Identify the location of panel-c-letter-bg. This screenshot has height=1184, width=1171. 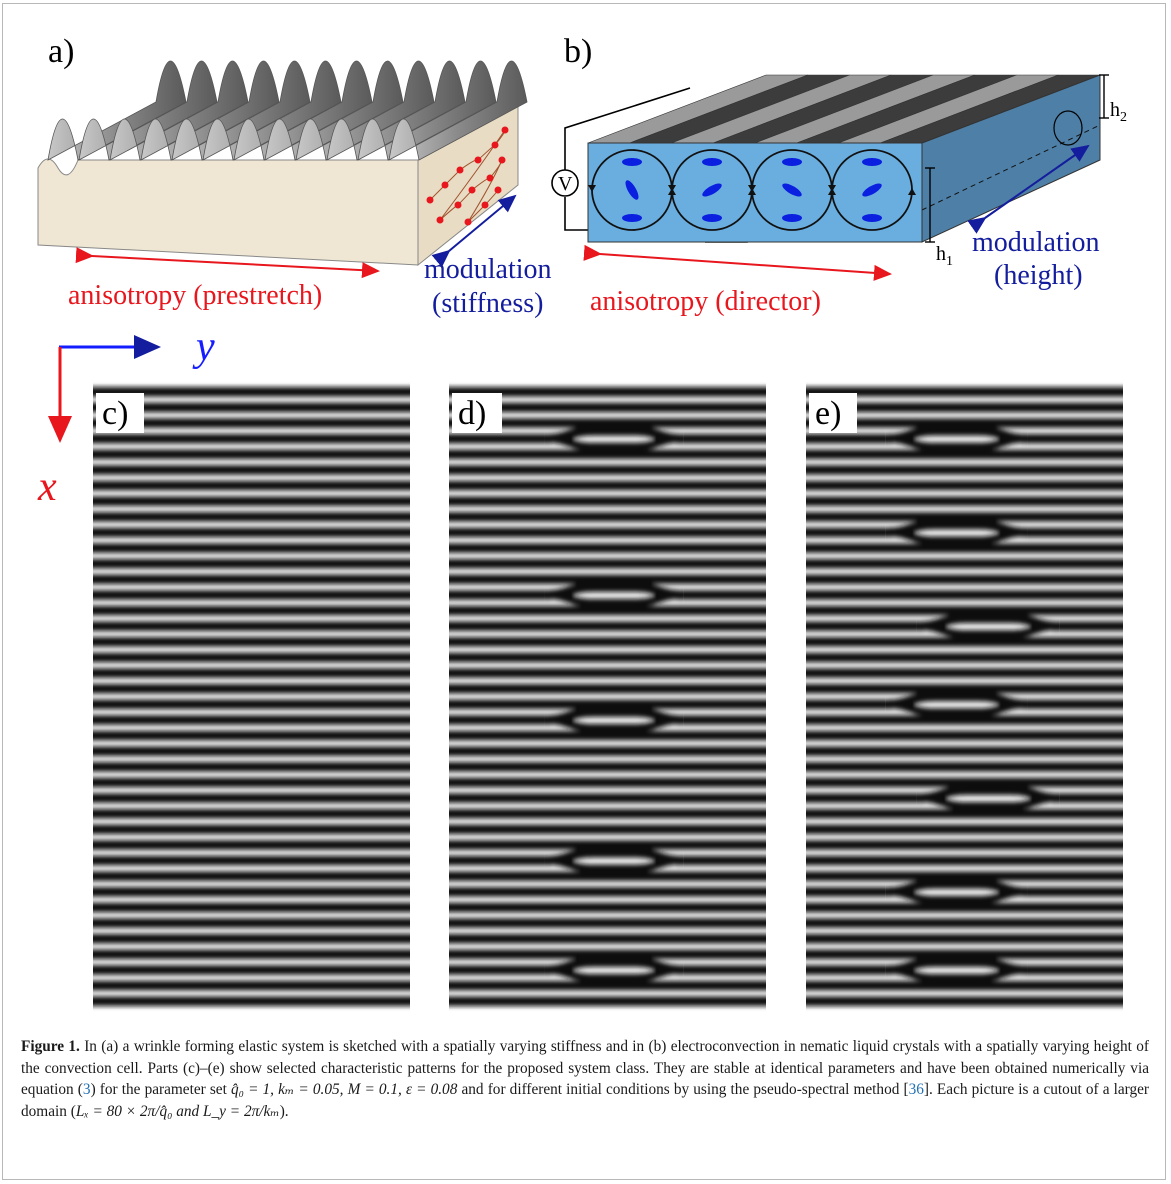
(120, 413).